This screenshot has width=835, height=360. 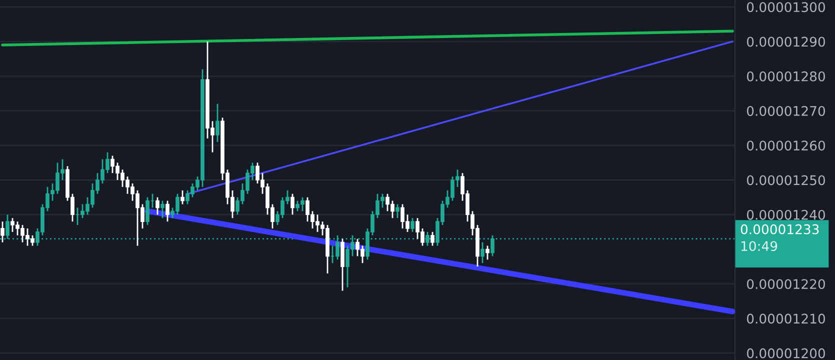 What do you see at coordinates (785, 111) in the screenshot?
I see `y-tick-label: 0.00001270` at bounding box center [785, 111].